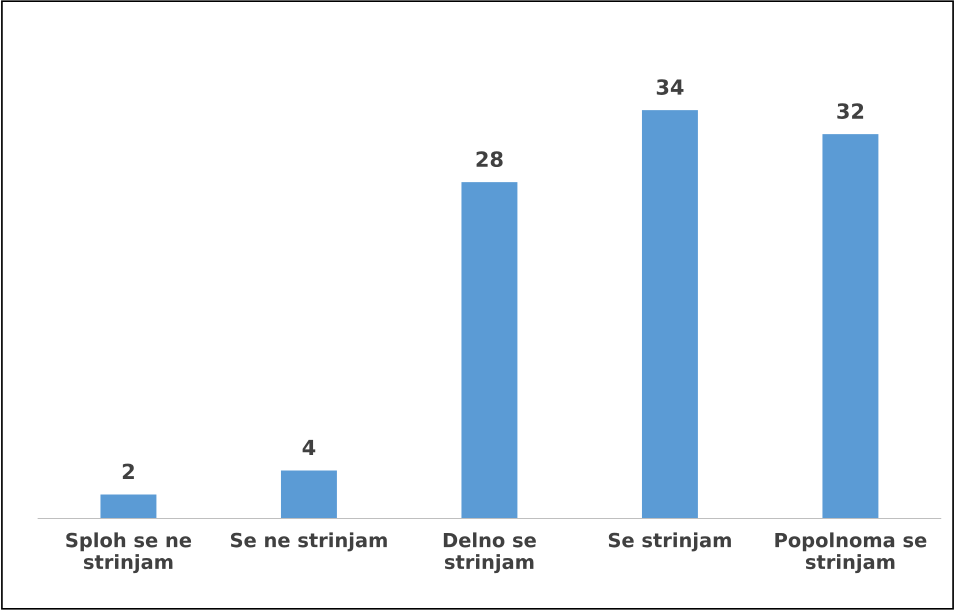 This screenshot has height=610, width=955. What do you see at coordinates (850, 553) in the screenshot?
I see `x-tick-label: Popolnoma se strinjam` at bounding box center [850, 553].